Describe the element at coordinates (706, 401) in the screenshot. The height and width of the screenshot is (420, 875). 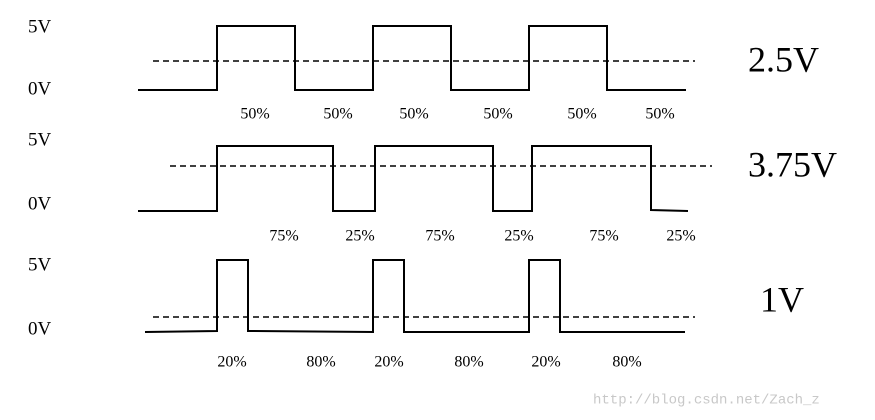
I see `watermark: http://blog.csdn.net/Zach_z` at that location.